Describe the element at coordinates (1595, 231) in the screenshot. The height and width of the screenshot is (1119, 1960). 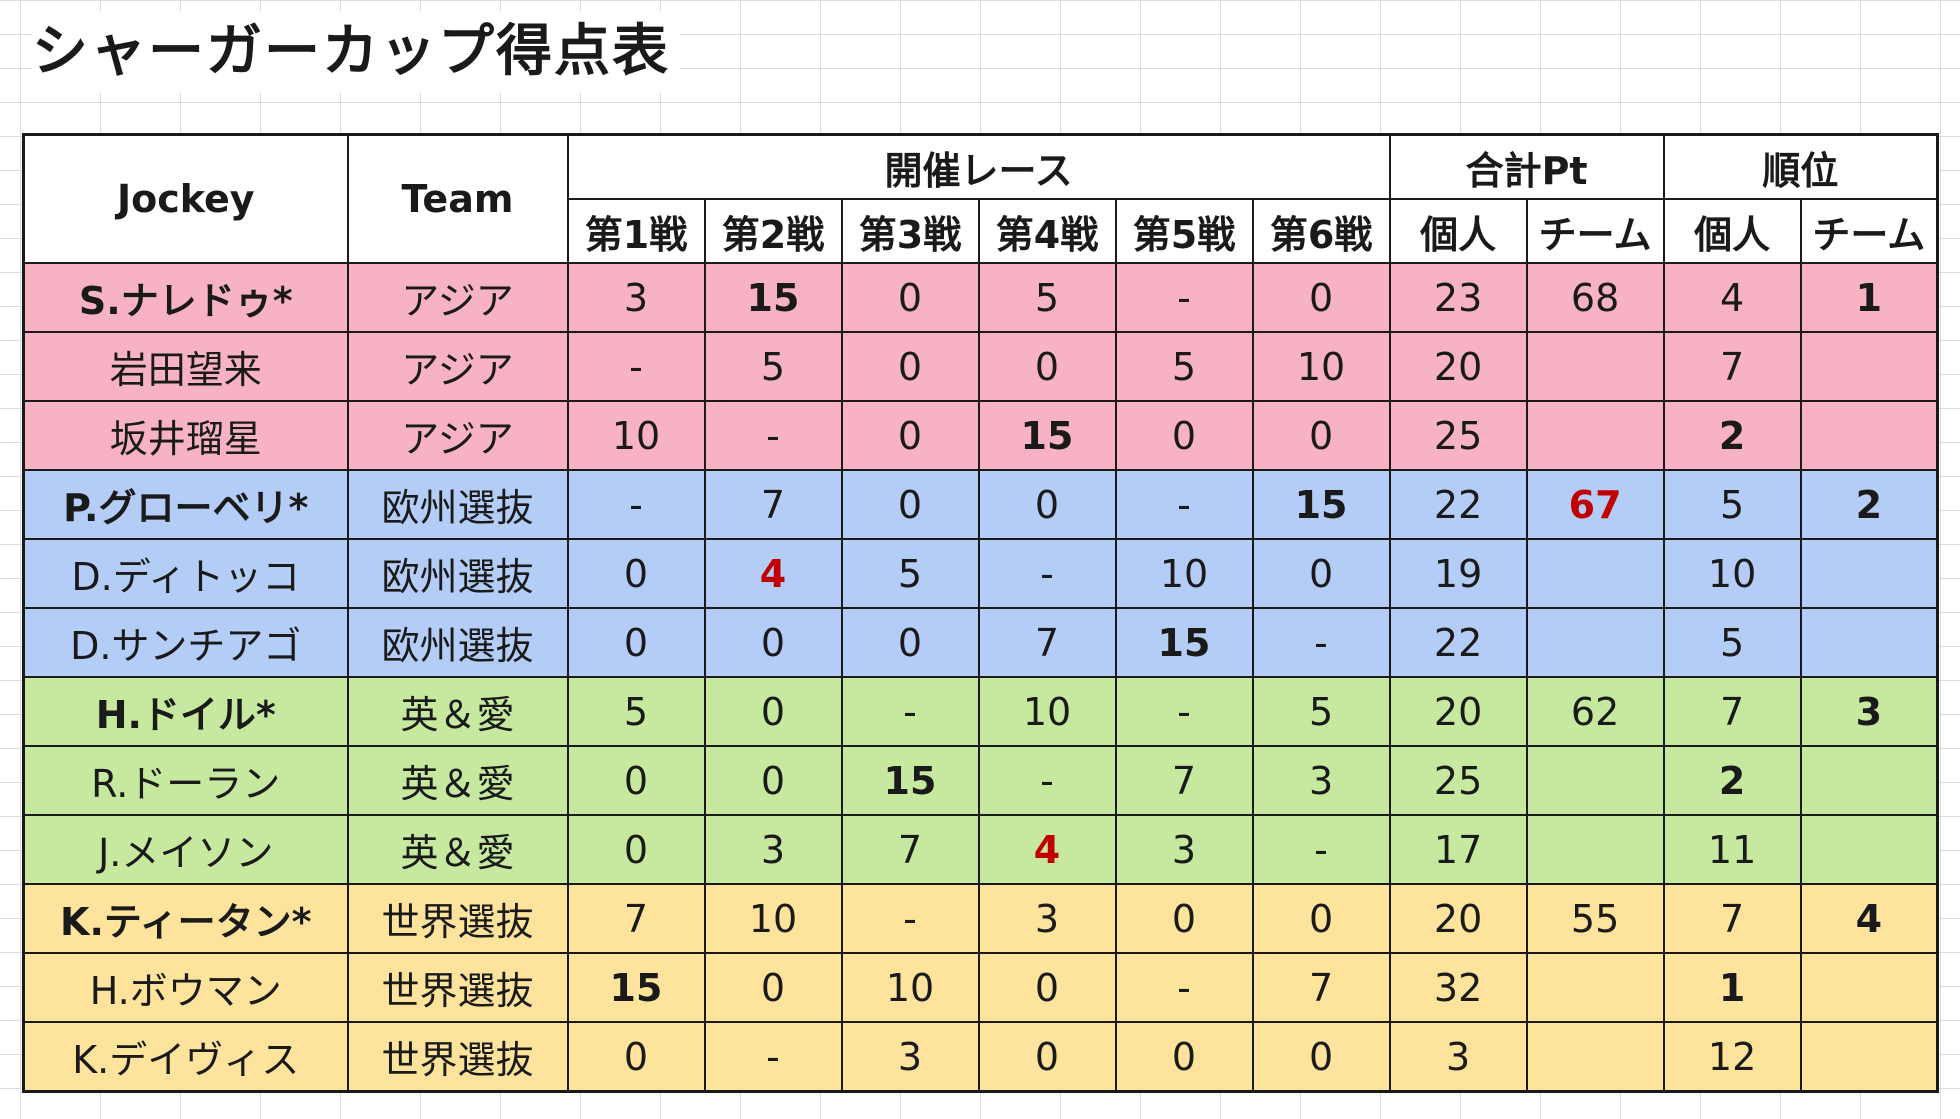
I see `header-total-team: チーム` at that location.